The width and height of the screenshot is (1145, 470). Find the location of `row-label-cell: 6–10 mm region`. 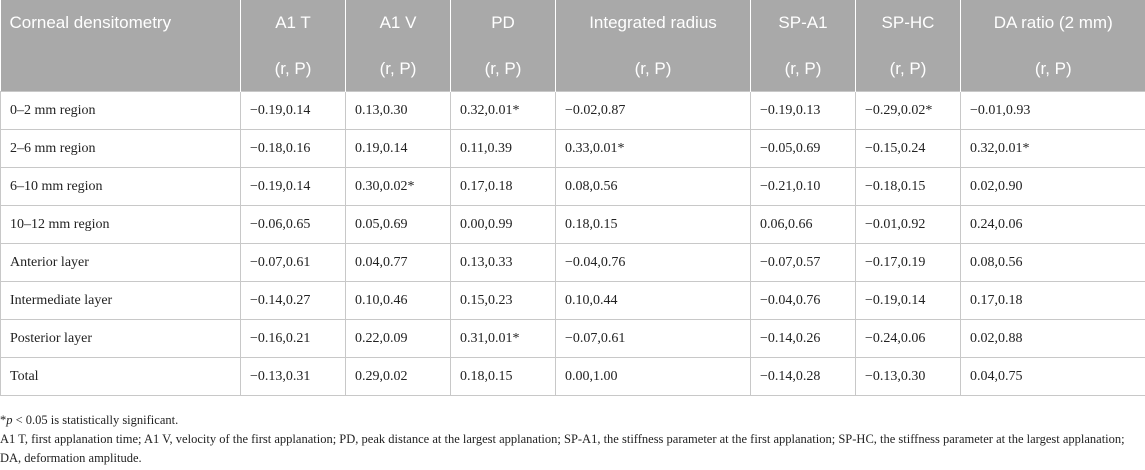

row-label-cell: 6–10 mm region is located at coordinates (120, 186).